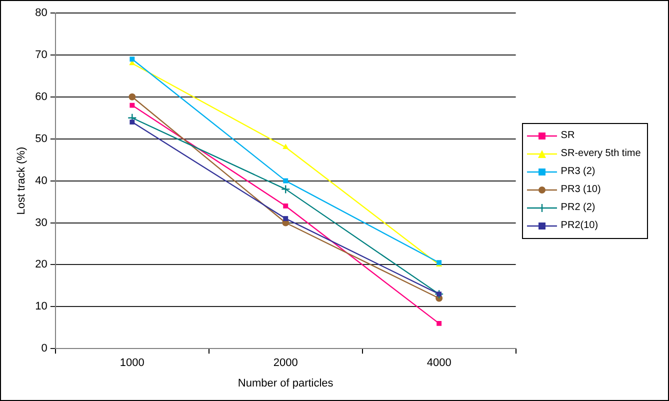  Describe the element at coordinates (41, 138) in the screenshot. I see `y-tick-label: 50` at that location.